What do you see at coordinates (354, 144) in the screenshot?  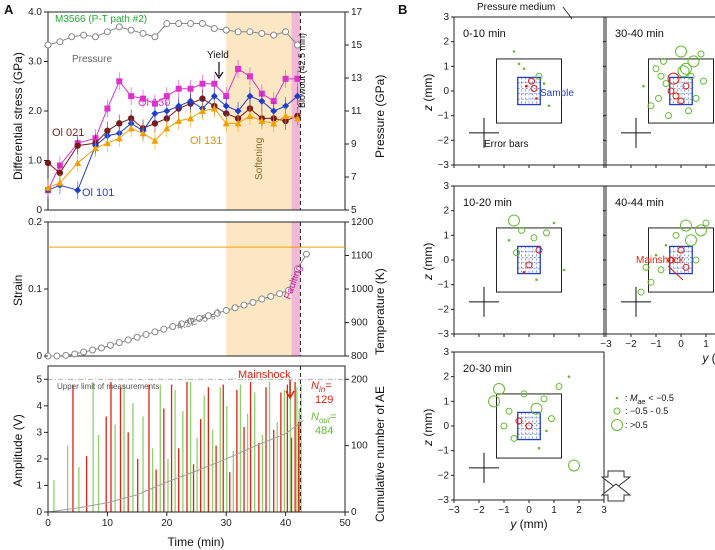 I see `pressure-ytick-label: 9` at bounding box center [354, 144].